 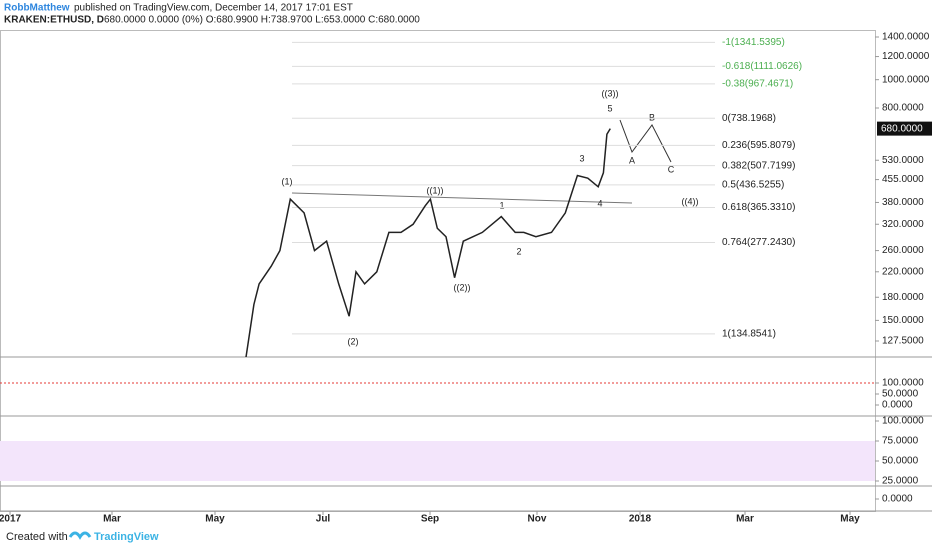 What do you see at coordinates (126, 537) in the screenshot?
I see `footer-brand: TradingView` at bounding box center [126, 537].